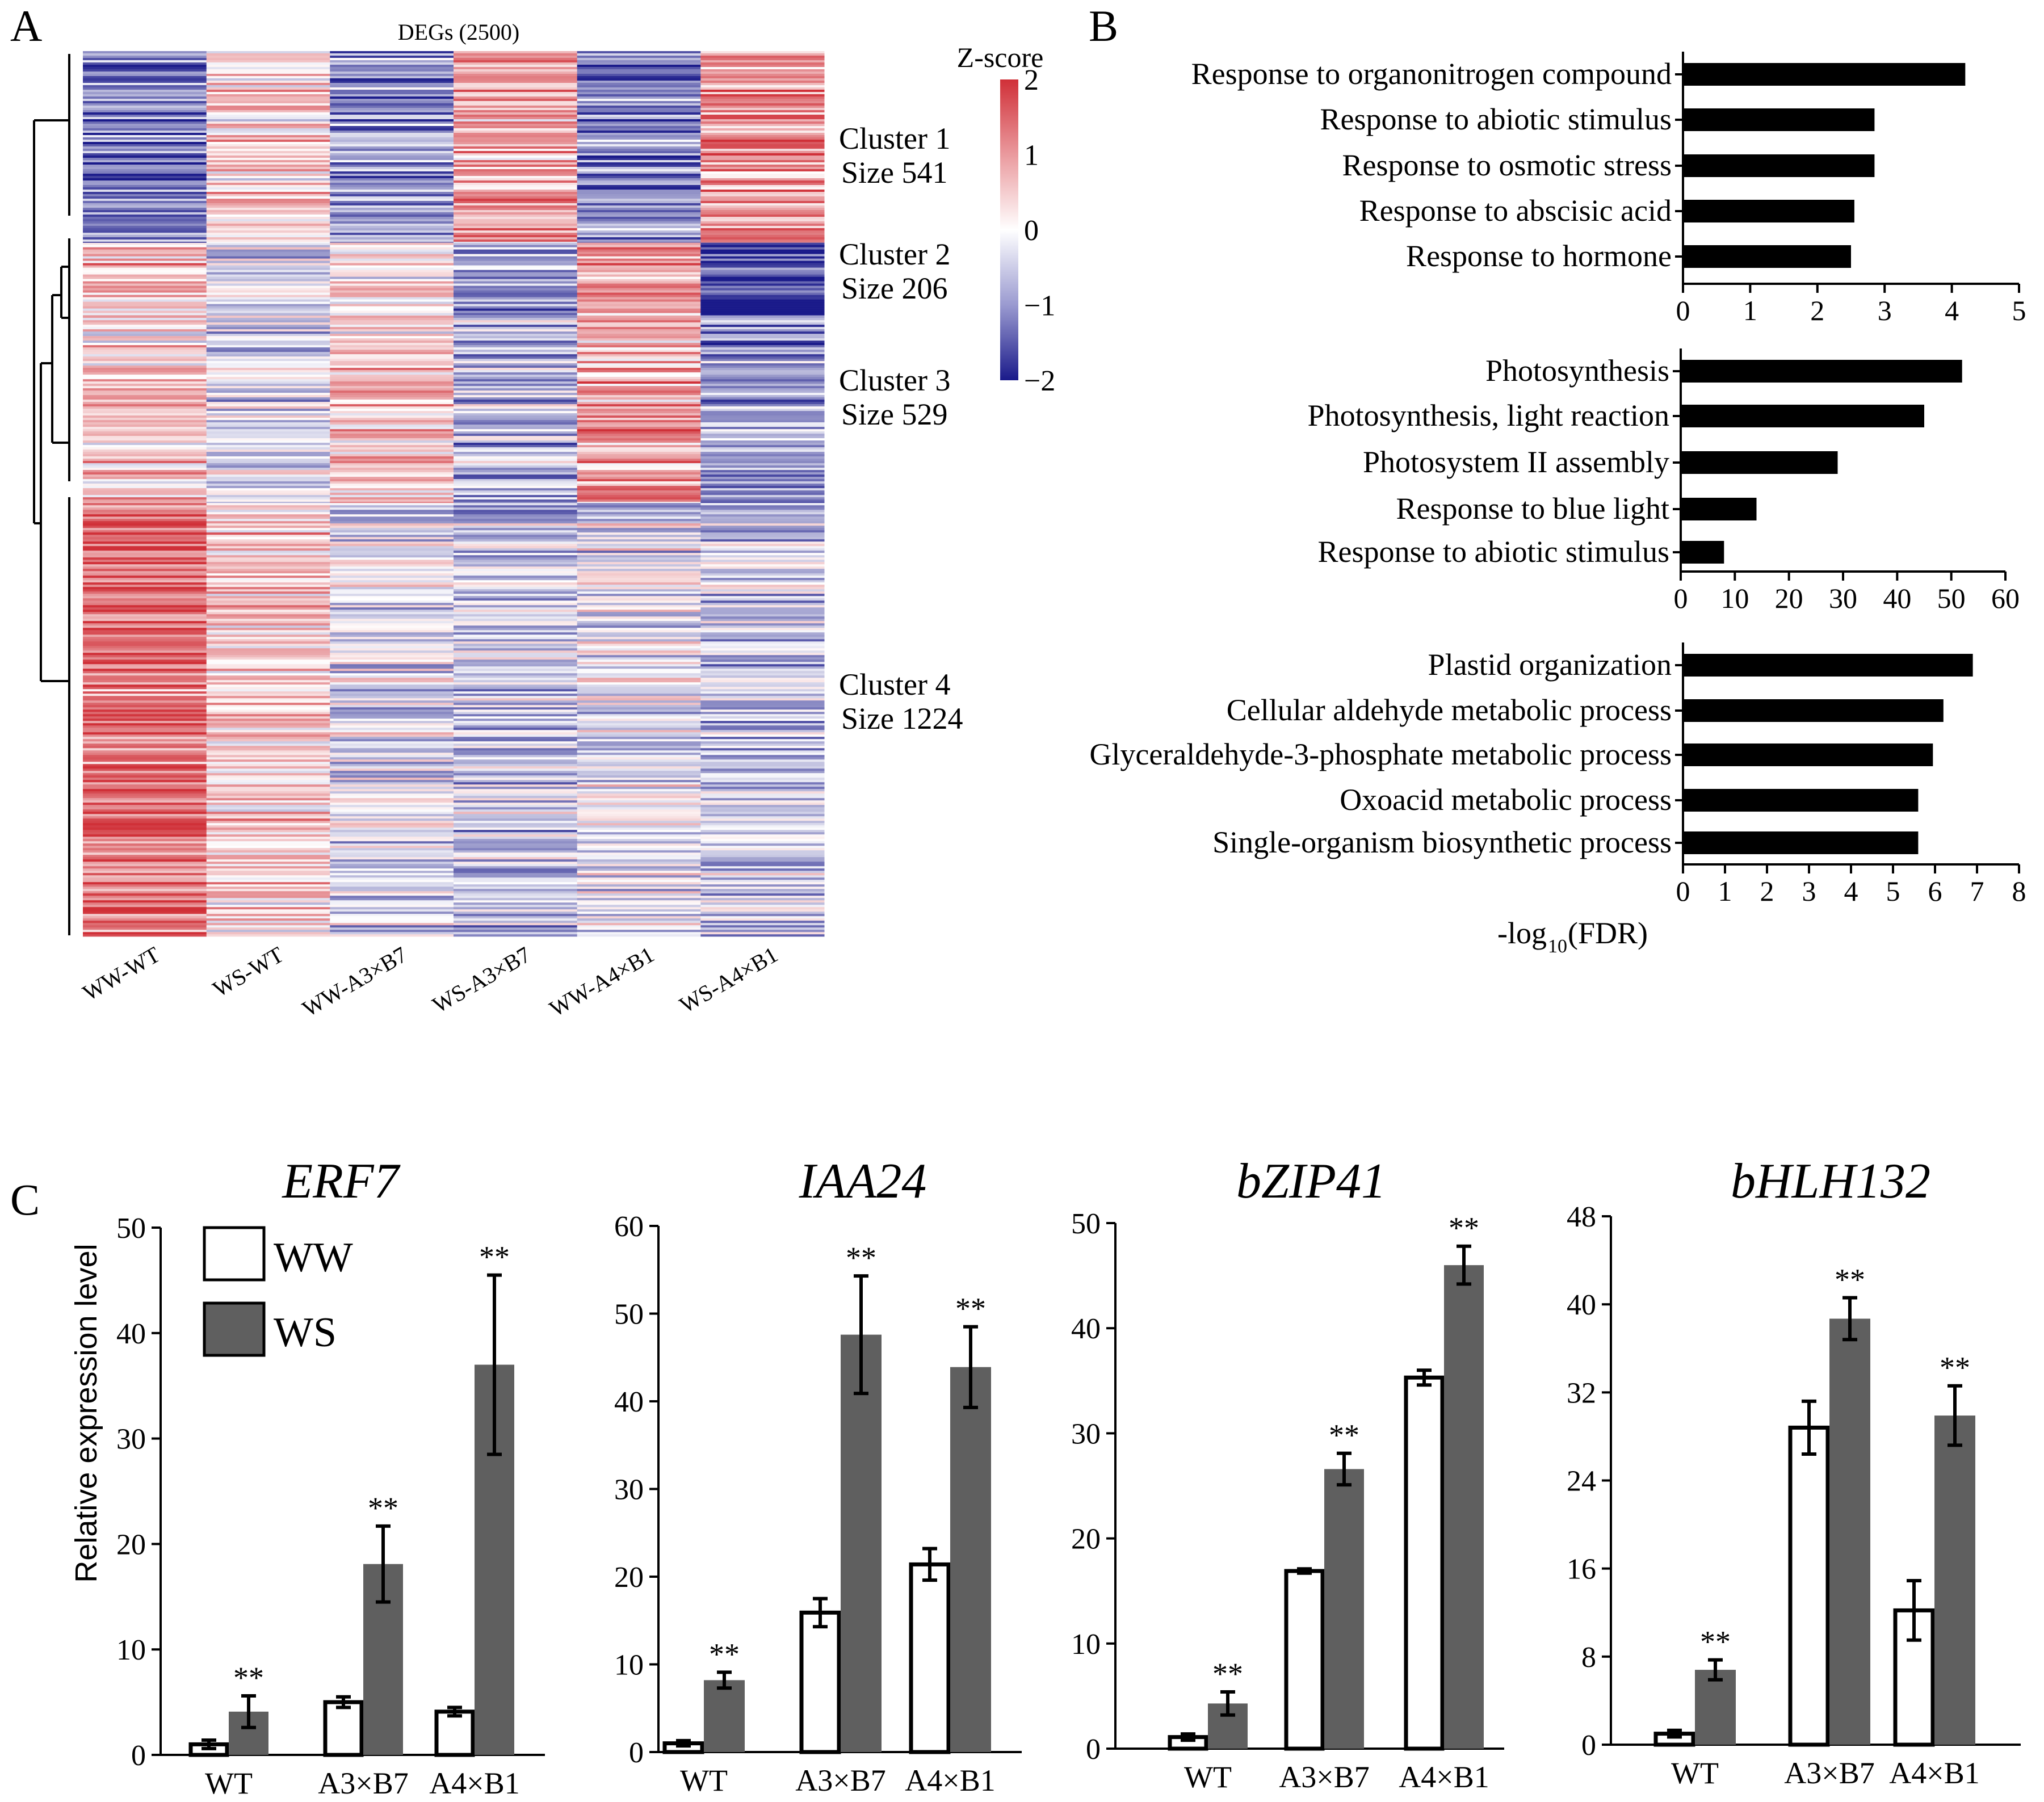 This screenshot has width=2044, height=1802. Describe the element at coordinates (1850, 1280) in the screenshot. I see `significance-mark: **` at that location.